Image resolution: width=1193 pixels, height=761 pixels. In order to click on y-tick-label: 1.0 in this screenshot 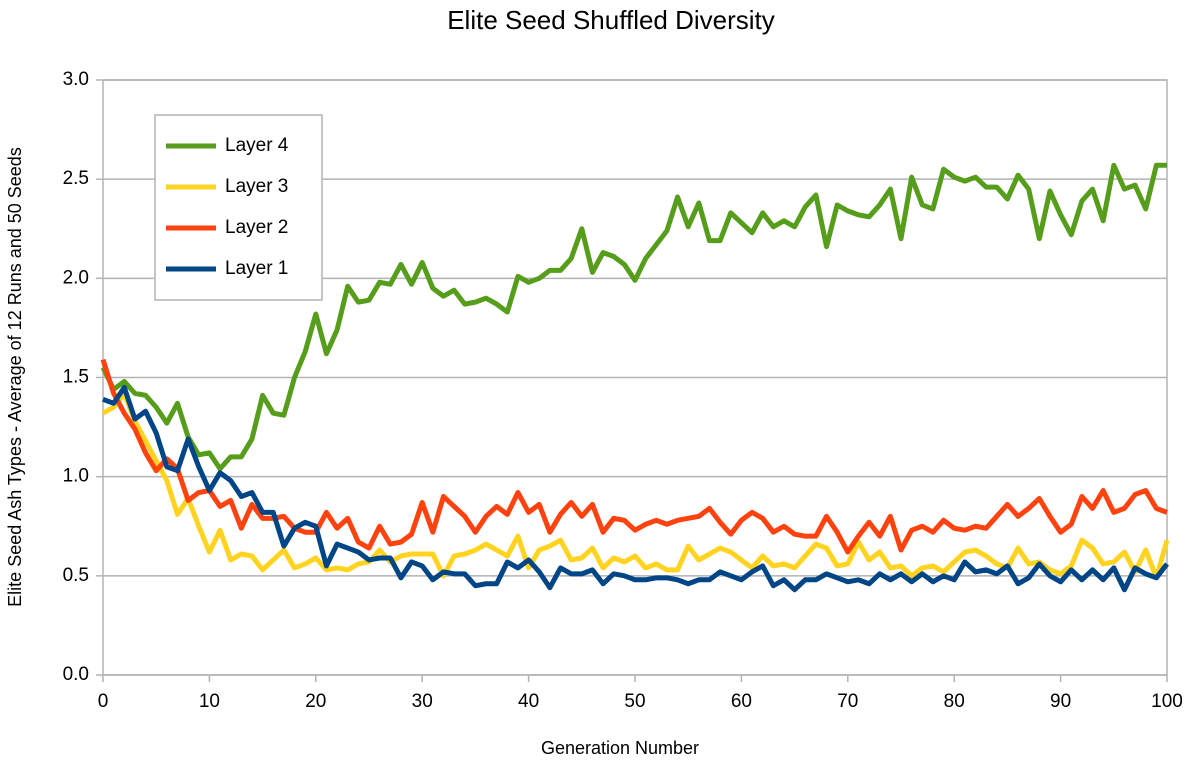, I will do `click(76, 476)`.